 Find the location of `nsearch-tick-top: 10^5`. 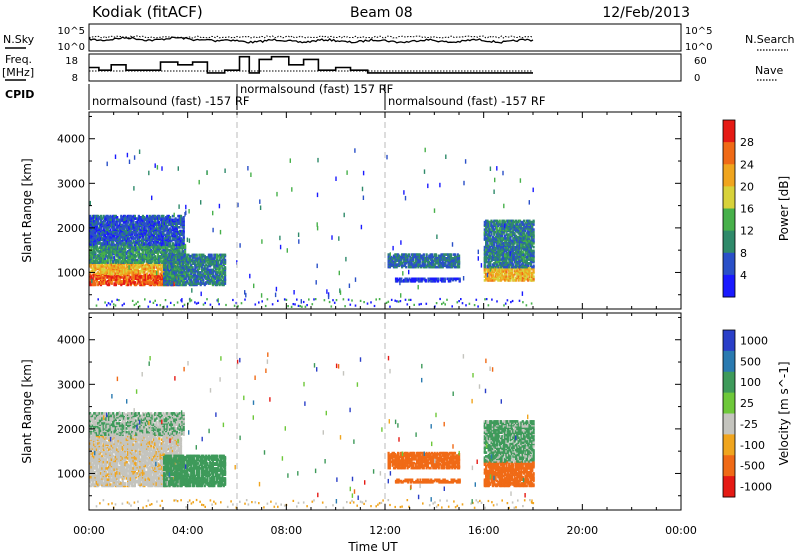

nsearch-tick-top: 10^5 is located at coordinates (698, 31).